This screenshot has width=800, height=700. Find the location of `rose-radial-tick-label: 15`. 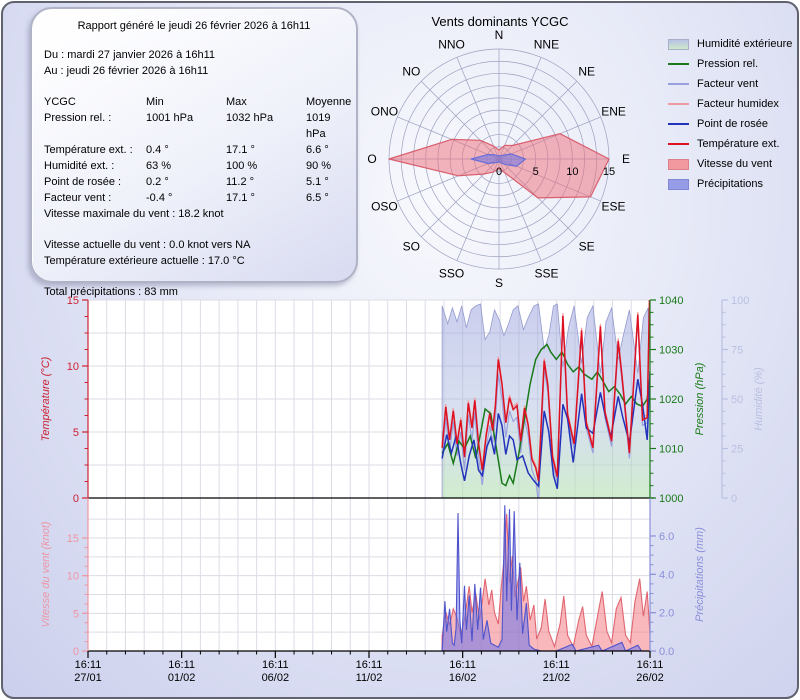

rose-radial-tick-label: 15 is located at coordinates (609, 172).